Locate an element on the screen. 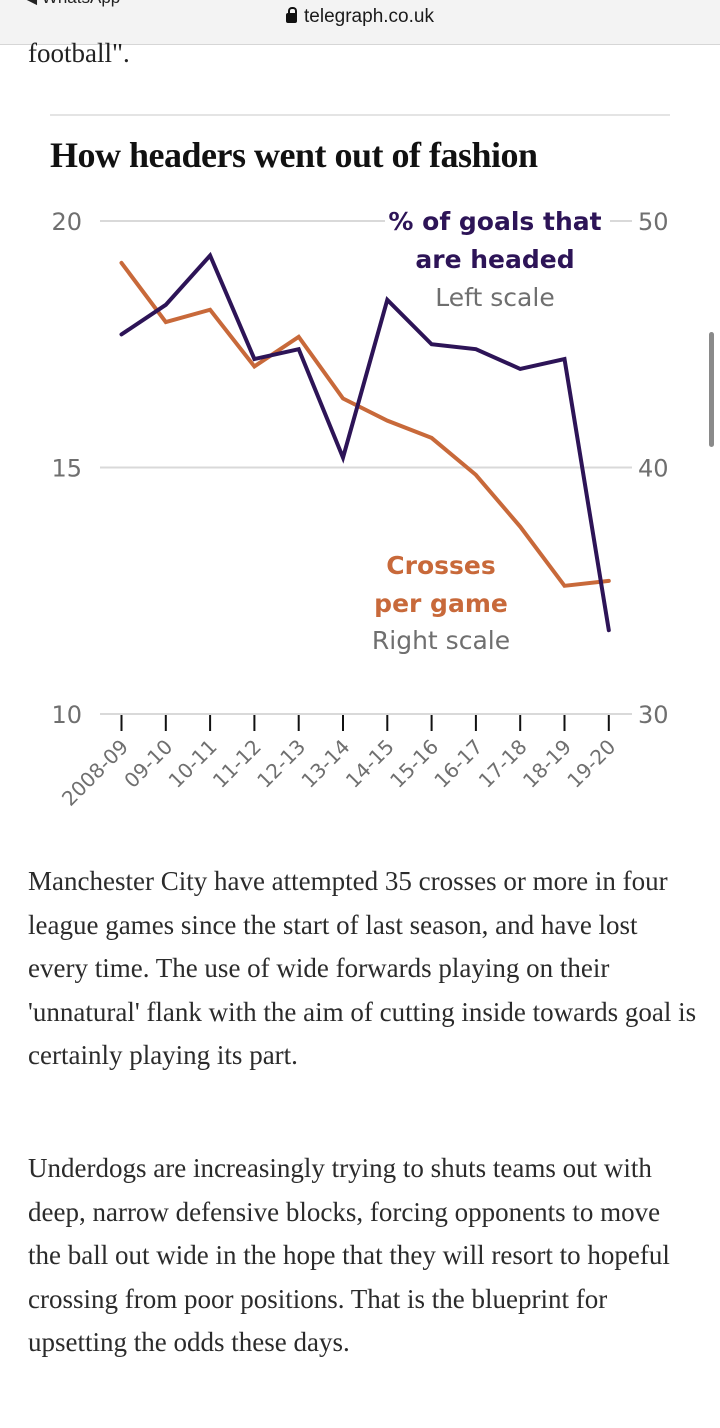  legend-crosses-line2: per game is located at coordinates (441, 603).